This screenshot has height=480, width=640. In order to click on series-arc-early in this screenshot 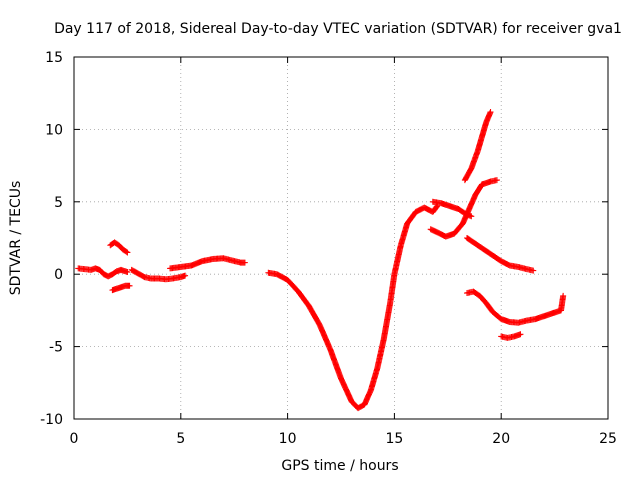, I will do `click(103, 272)`.